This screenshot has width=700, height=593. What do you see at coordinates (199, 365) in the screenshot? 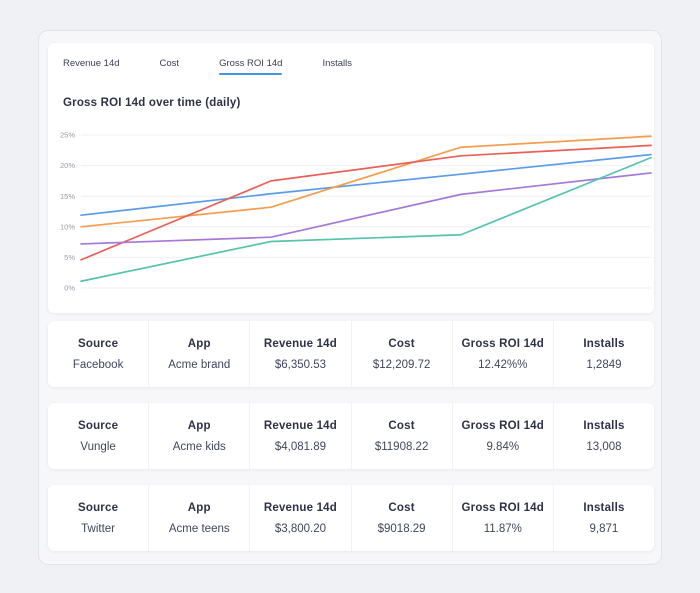
I see `cell-value: Acme brand` at bounding box center [199, 365].